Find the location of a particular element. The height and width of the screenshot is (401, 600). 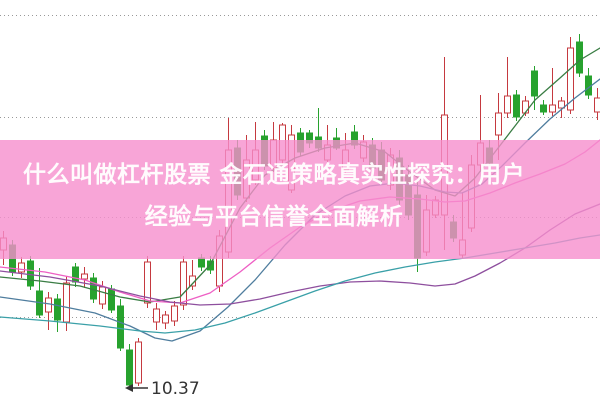

page-title-line2: 经验与平台信誉全面解析 is located at coordinates (274, 217).